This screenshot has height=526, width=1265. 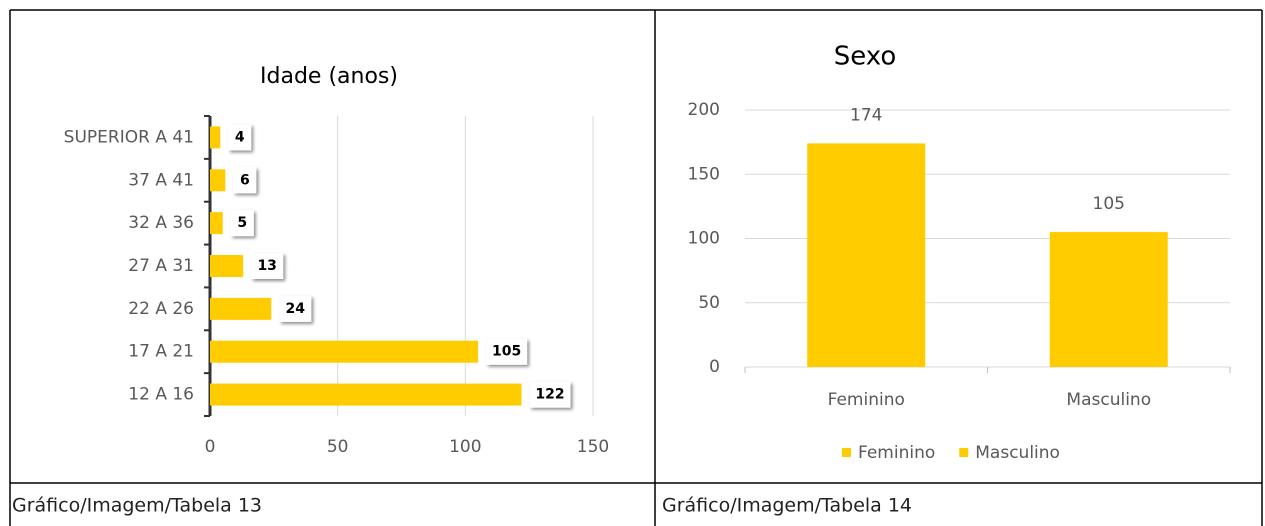 I want to click on legend-label: Feminino, so click(x=896, y=453).